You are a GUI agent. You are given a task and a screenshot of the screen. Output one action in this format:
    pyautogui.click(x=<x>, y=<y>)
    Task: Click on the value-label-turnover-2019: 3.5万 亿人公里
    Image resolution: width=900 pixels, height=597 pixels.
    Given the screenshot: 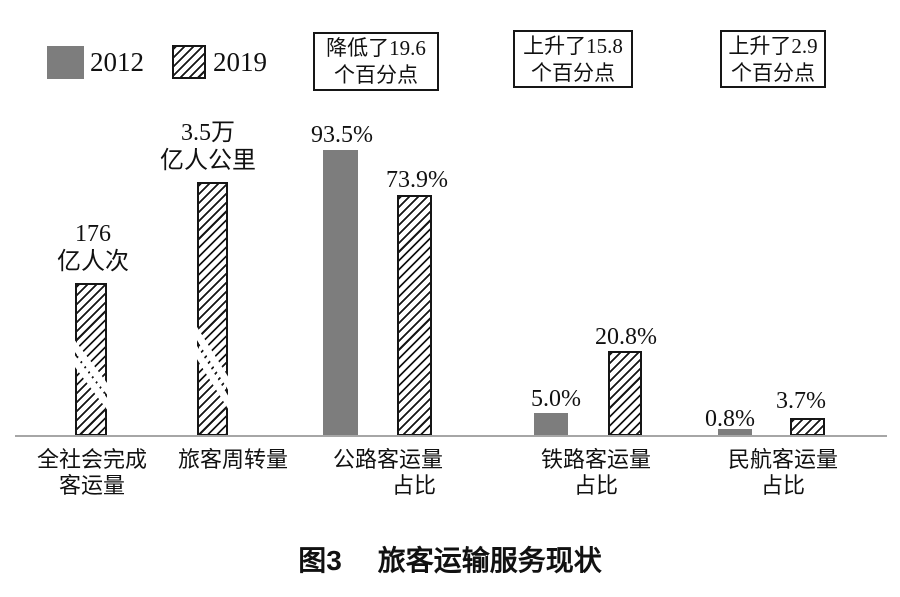 What is the action you would take?
    pyautogui.click(x=208, y=147)
    